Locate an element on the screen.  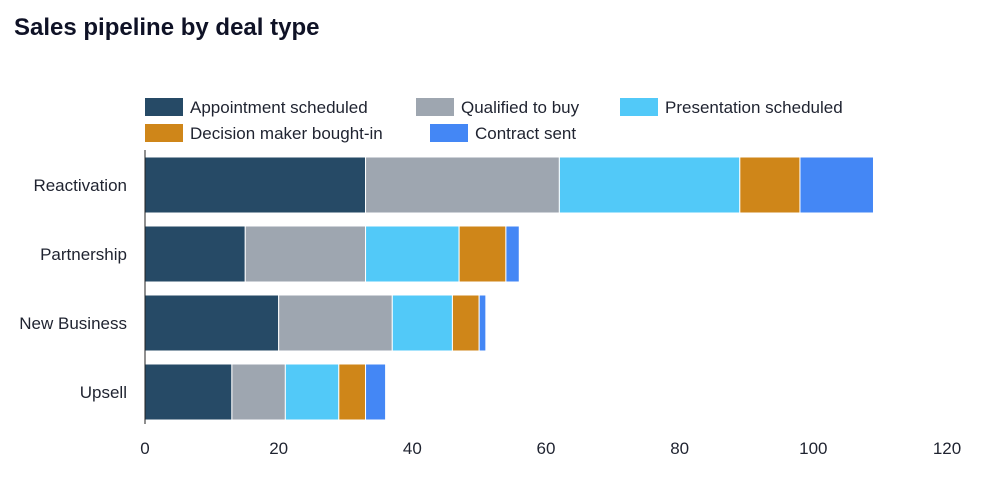
bar-partnership-contract-sent is located at coordinates (512, 254).